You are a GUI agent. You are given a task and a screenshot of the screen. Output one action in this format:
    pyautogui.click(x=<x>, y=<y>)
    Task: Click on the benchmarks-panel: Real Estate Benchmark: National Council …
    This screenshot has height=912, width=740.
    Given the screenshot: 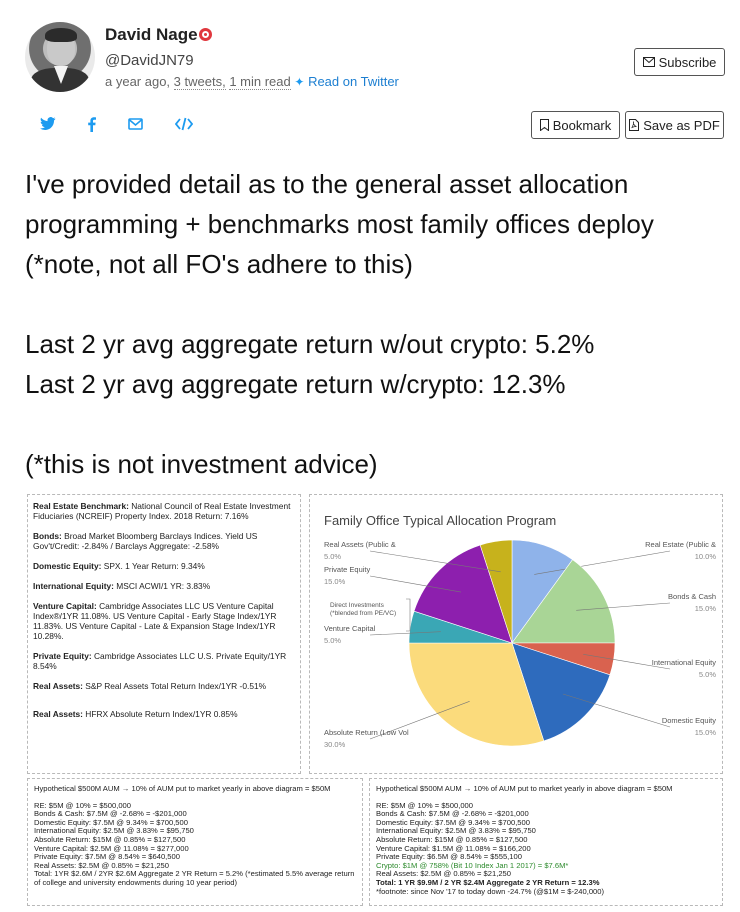 What is the action you would take?
    pyautogui.click(x=164, y=634)
    